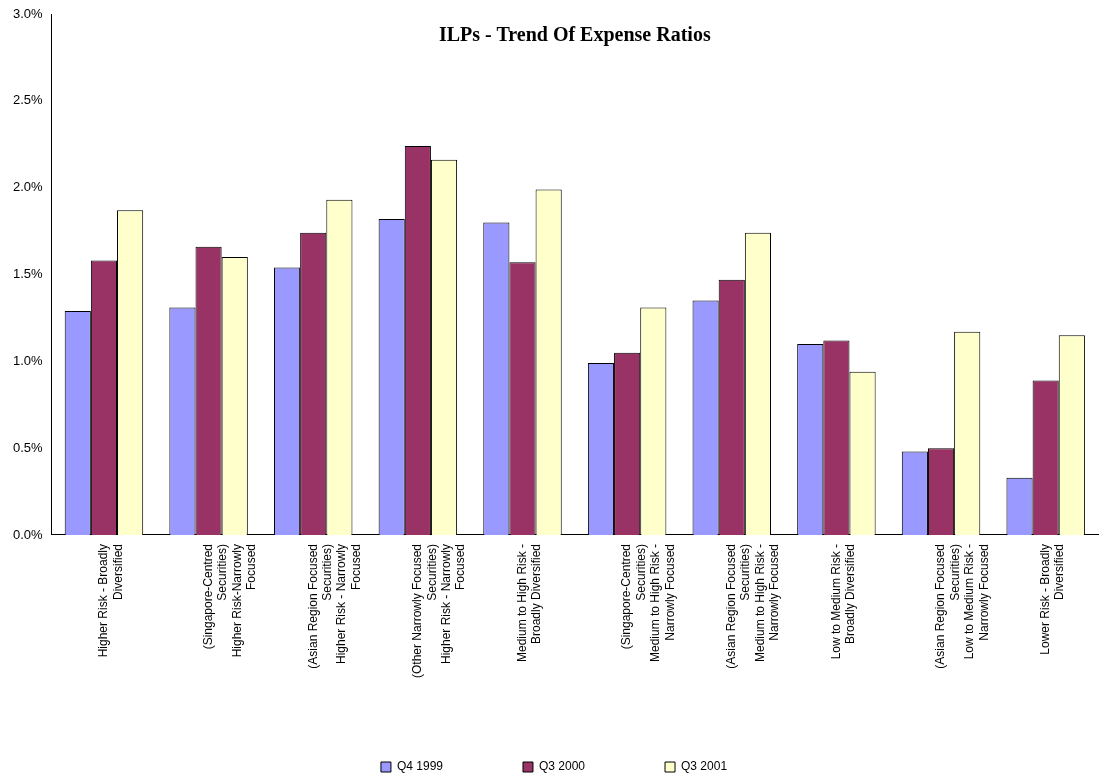  I want to click on legend-label: Q3 2000, so click(562, 766).